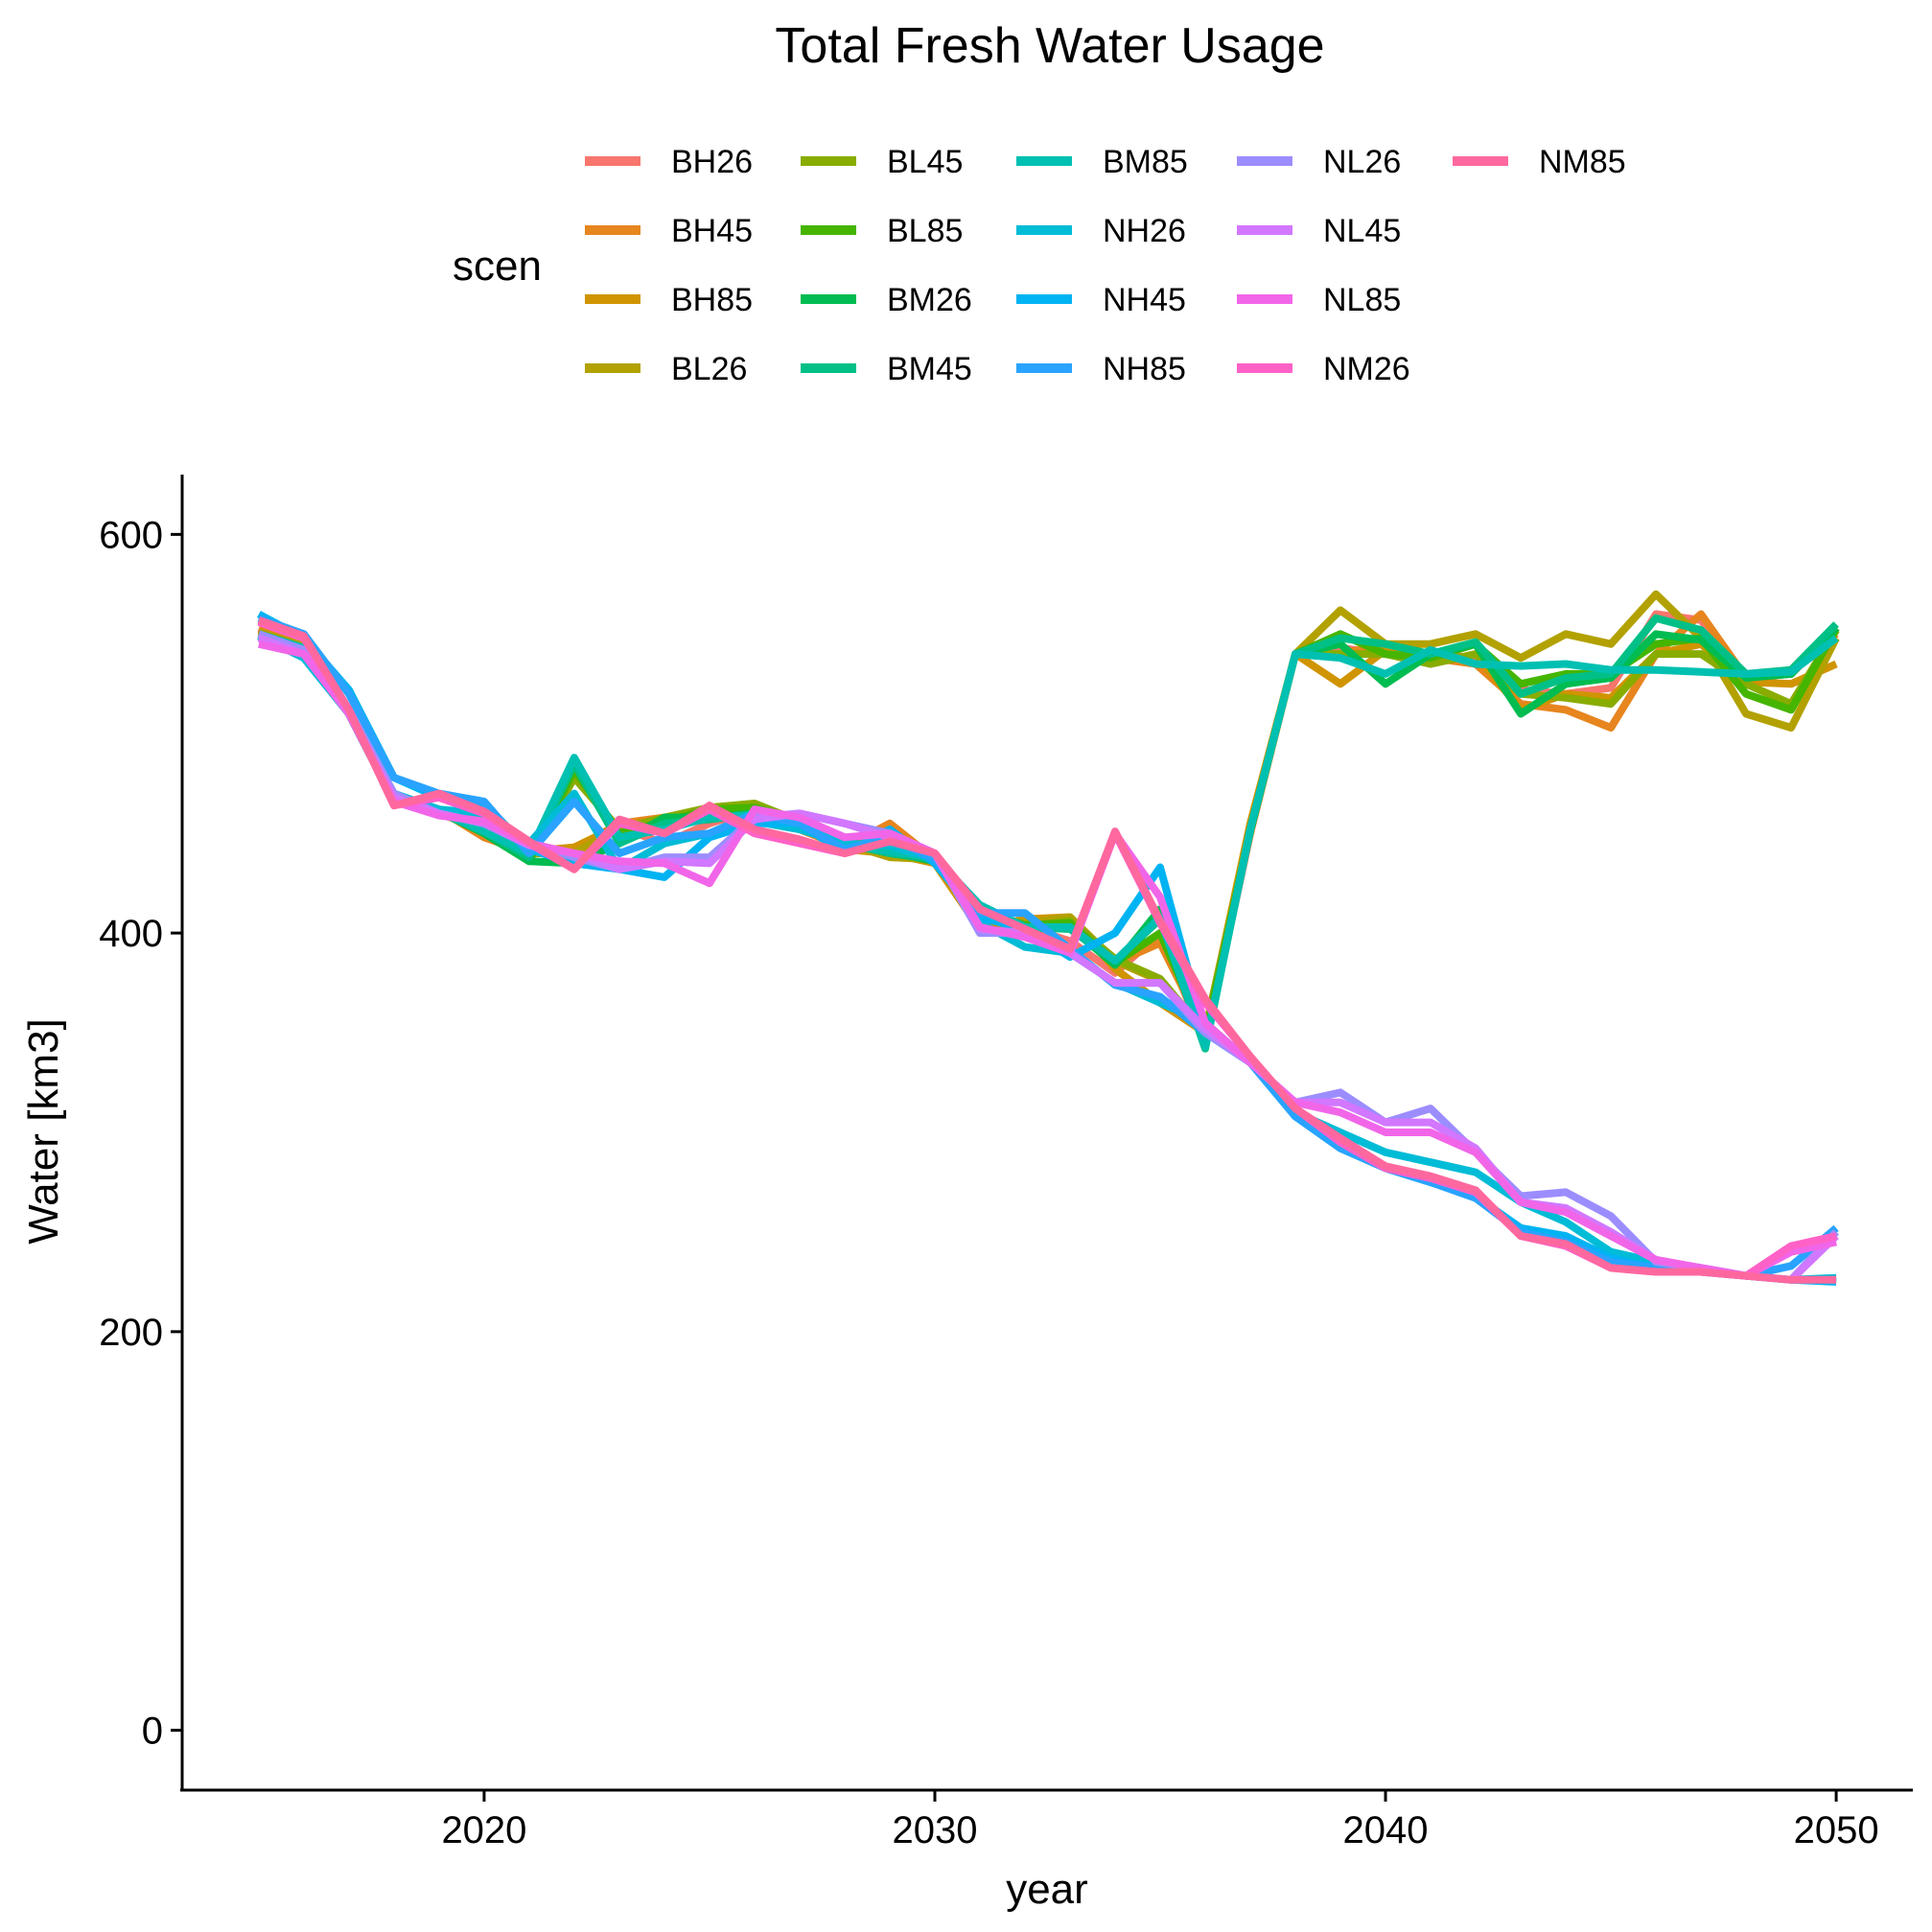 This screenshot has height=1932, width=1932. I want to click on x-ticks: 2020 2030 2040 2050, so click(1160, 1820).